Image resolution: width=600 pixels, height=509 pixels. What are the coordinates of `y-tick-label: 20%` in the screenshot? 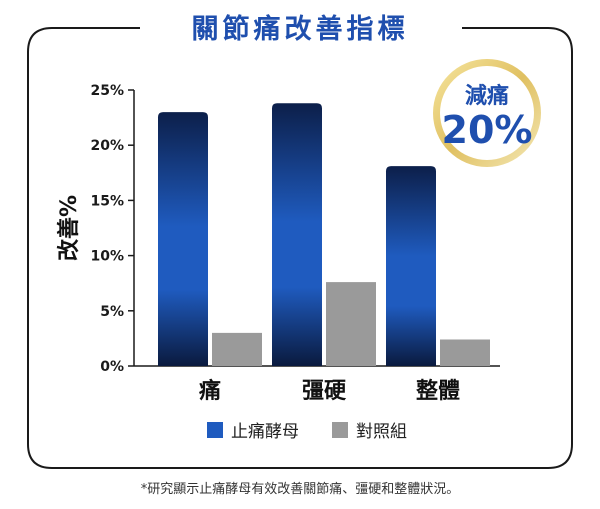 It's located at (107, 146).